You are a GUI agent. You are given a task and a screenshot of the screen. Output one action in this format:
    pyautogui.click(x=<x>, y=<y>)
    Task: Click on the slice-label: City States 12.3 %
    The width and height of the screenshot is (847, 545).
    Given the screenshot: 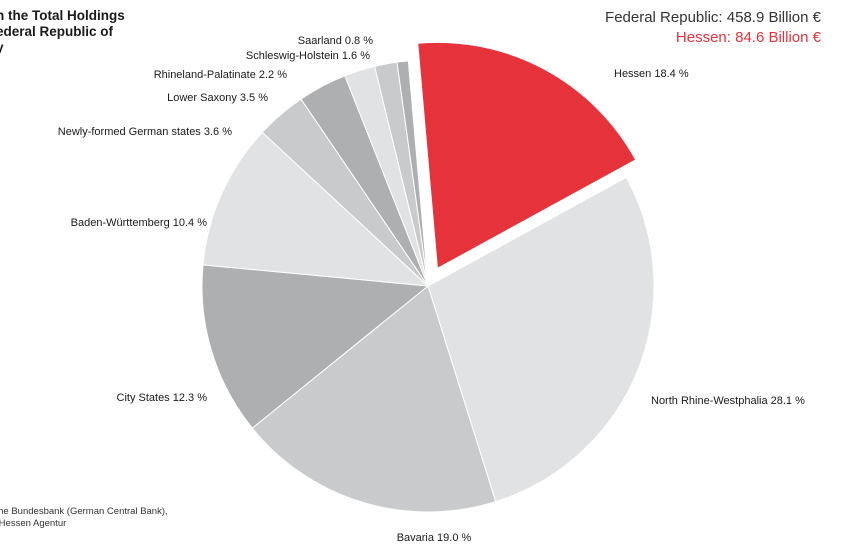 What is the action you would take?
    pyautogui.click(x=162, y=398)
    